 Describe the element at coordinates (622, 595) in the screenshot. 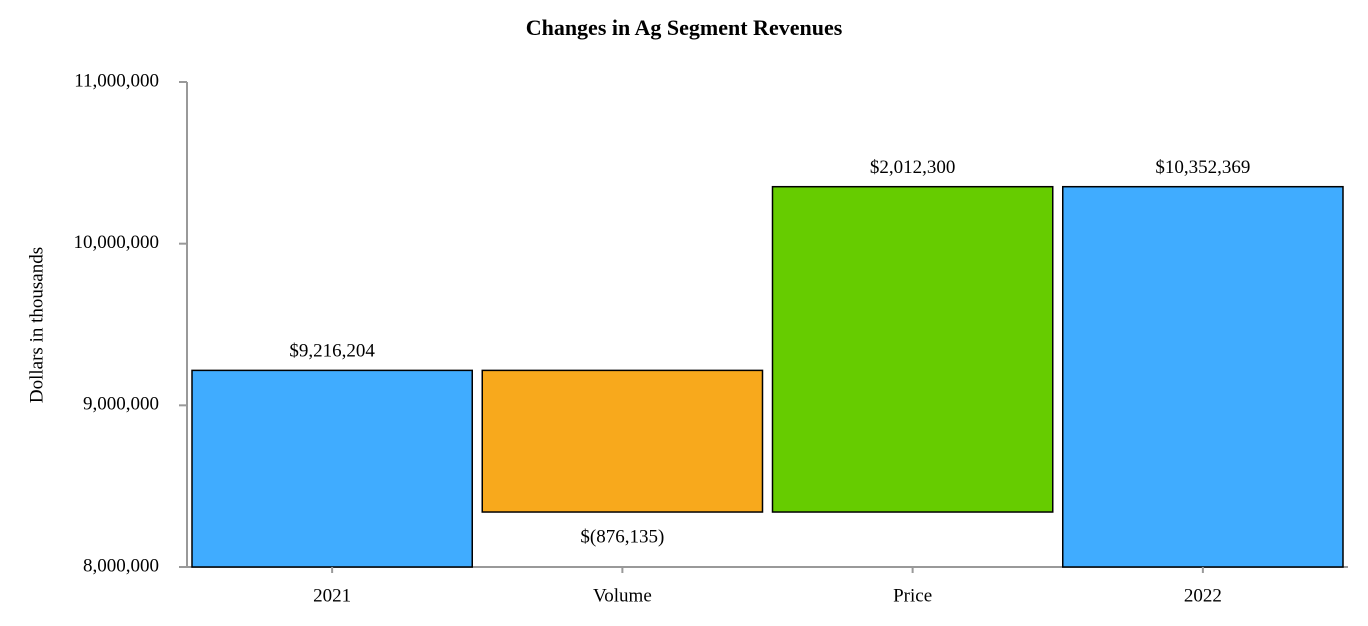

I see `x-tick-label: Volume` at that location.